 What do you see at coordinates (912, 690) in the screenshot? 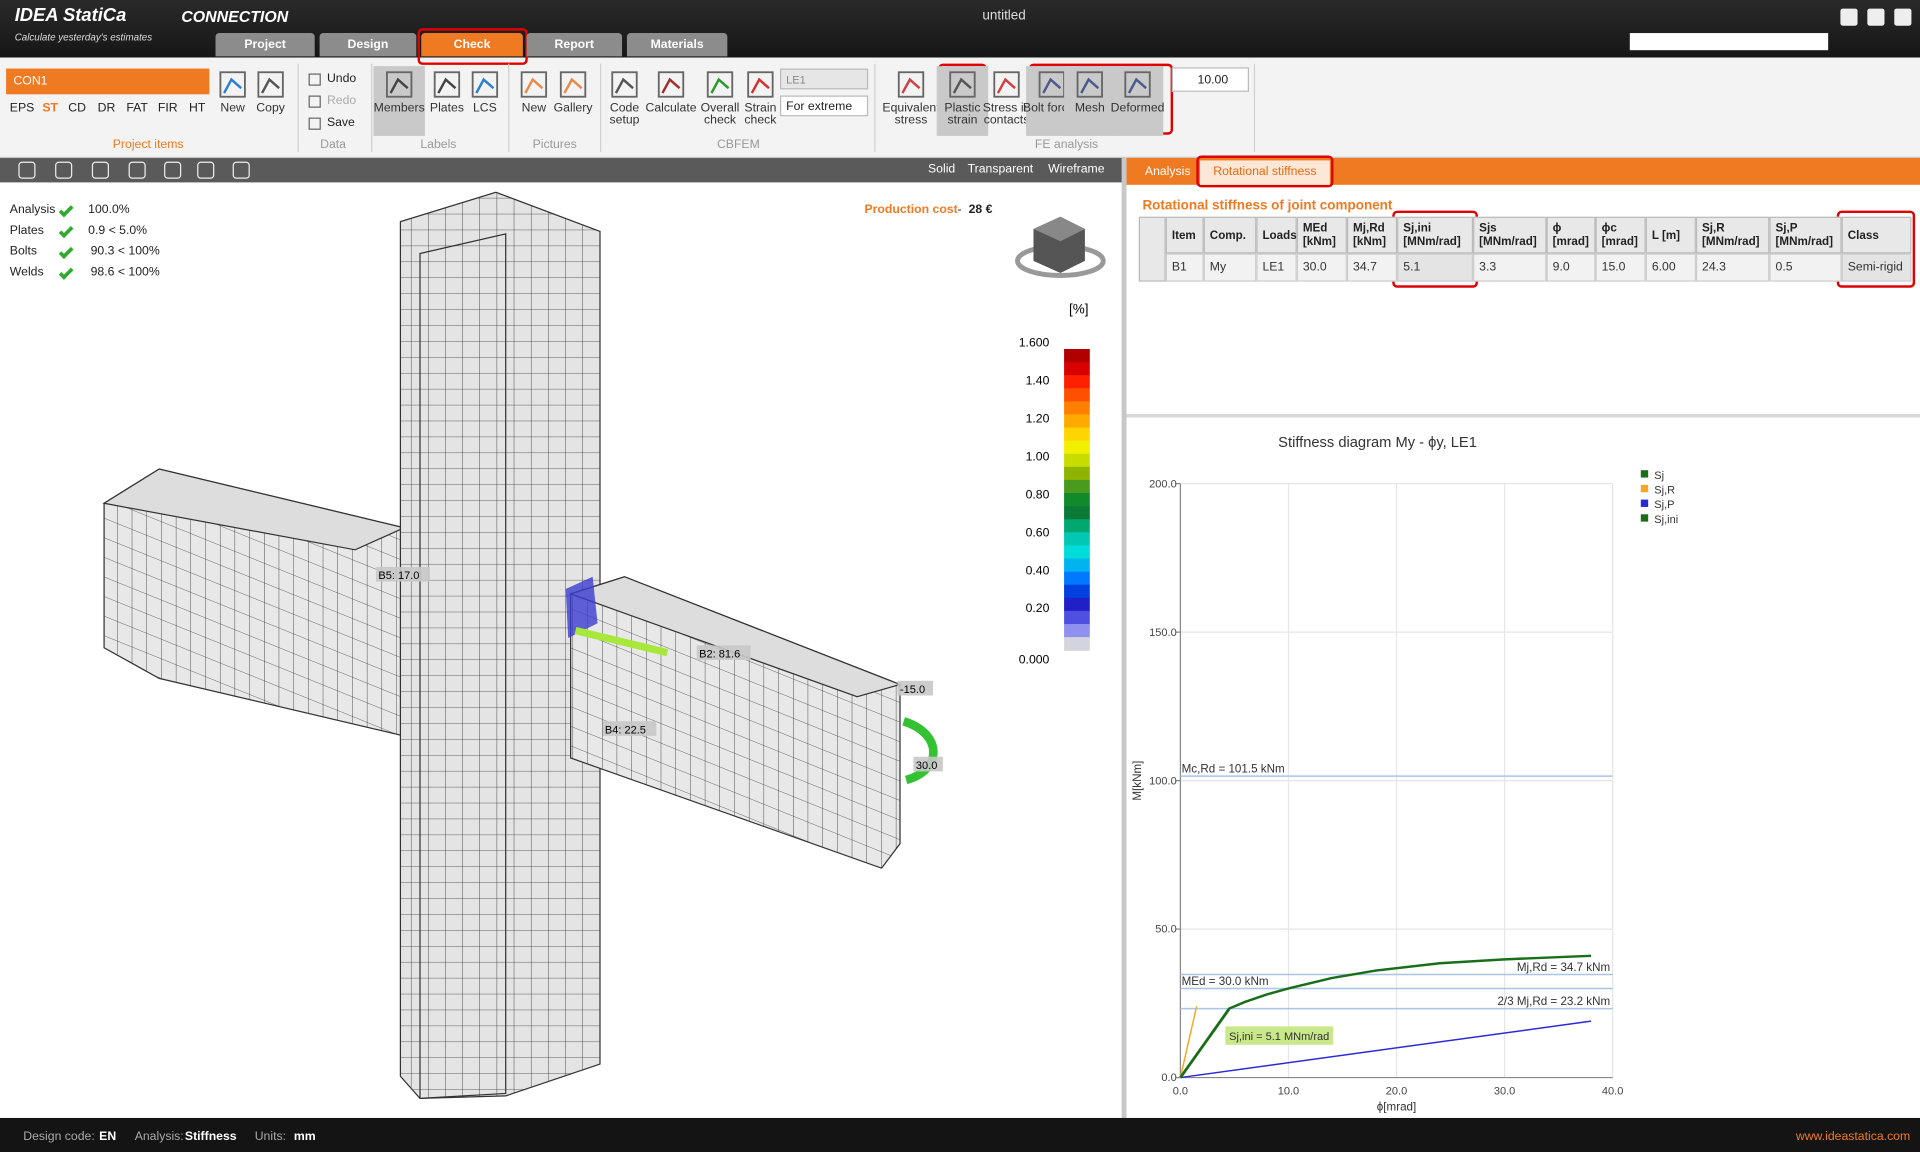
I see `member-label-text: -15.0` at bounding box center [912, 690].